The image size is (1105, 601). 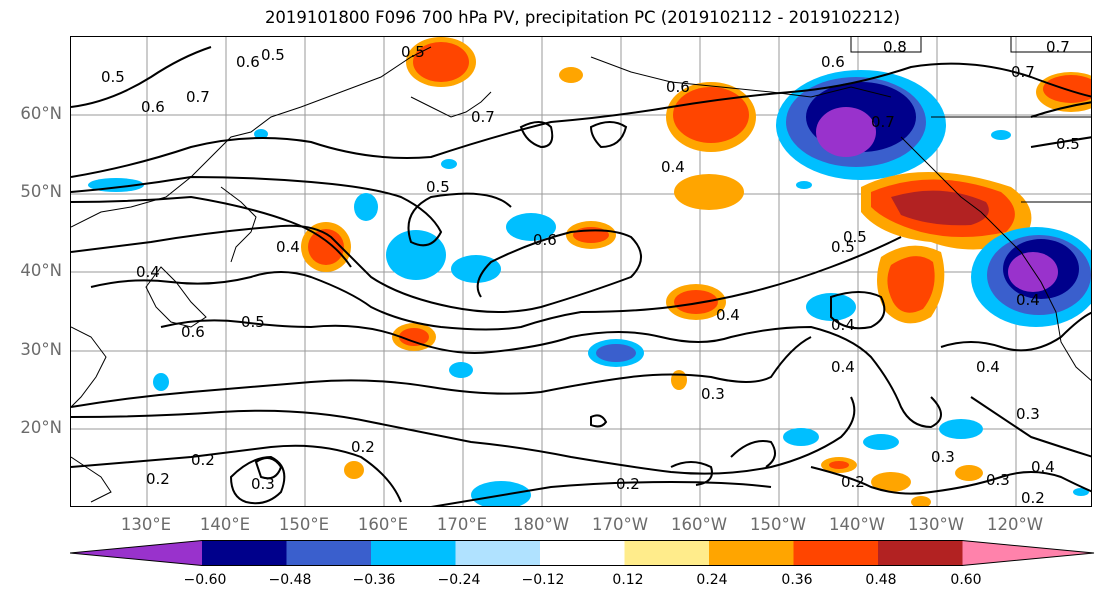 I want to click on lon-label: 150°W, so click(x=778, y=524).